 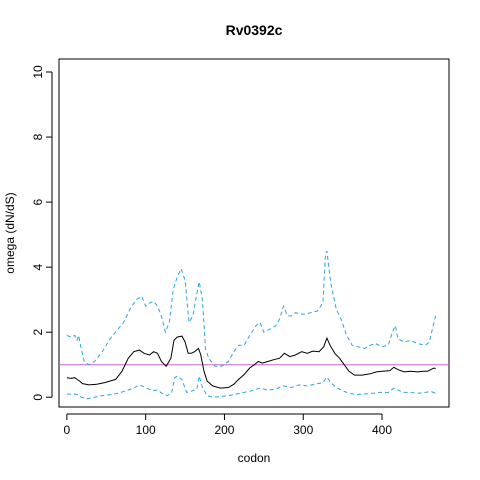 What do you see at coordinates (303, 430) in the screenshot?
I see `x-tick-label: 300` at bounding box center [303, 430].